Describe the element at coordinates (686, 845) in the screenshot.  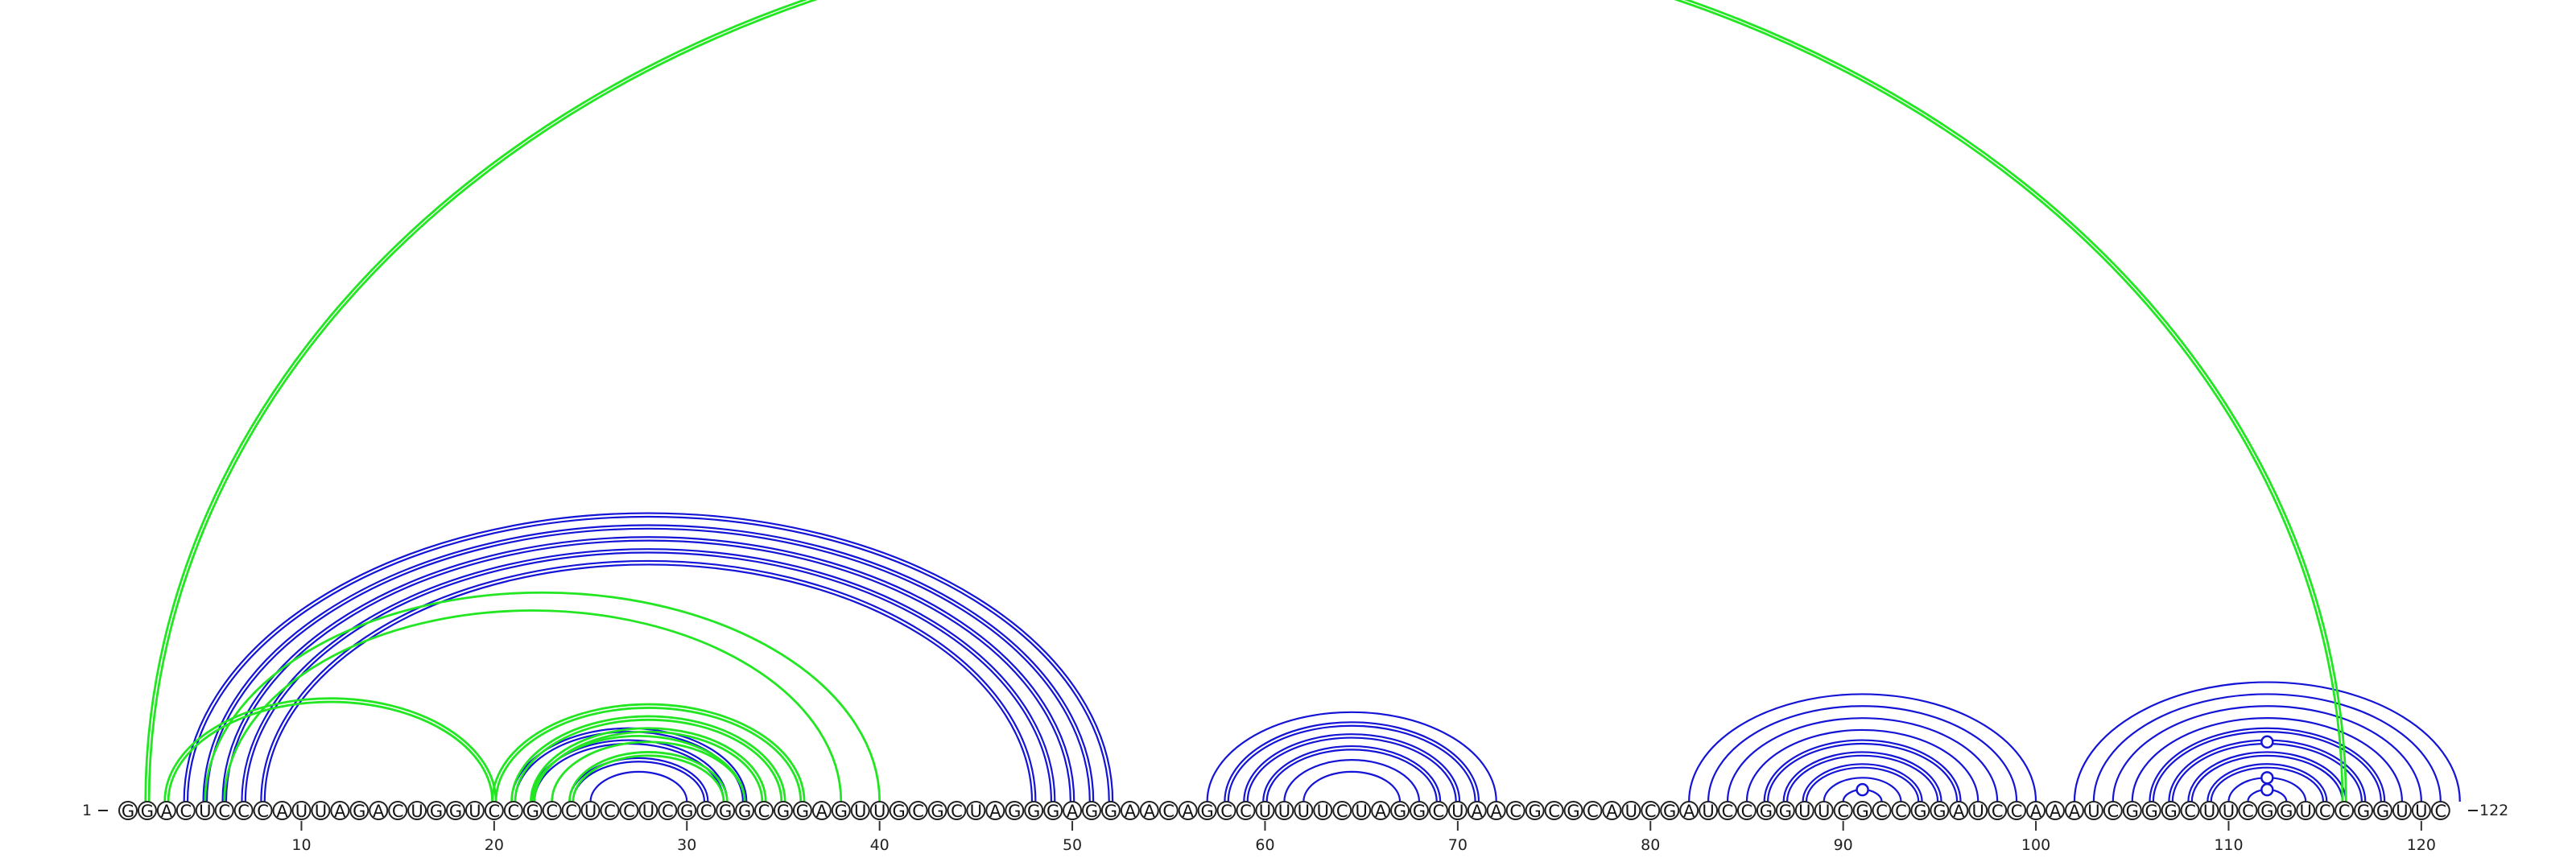
I see `tick-label: 30` at that location.